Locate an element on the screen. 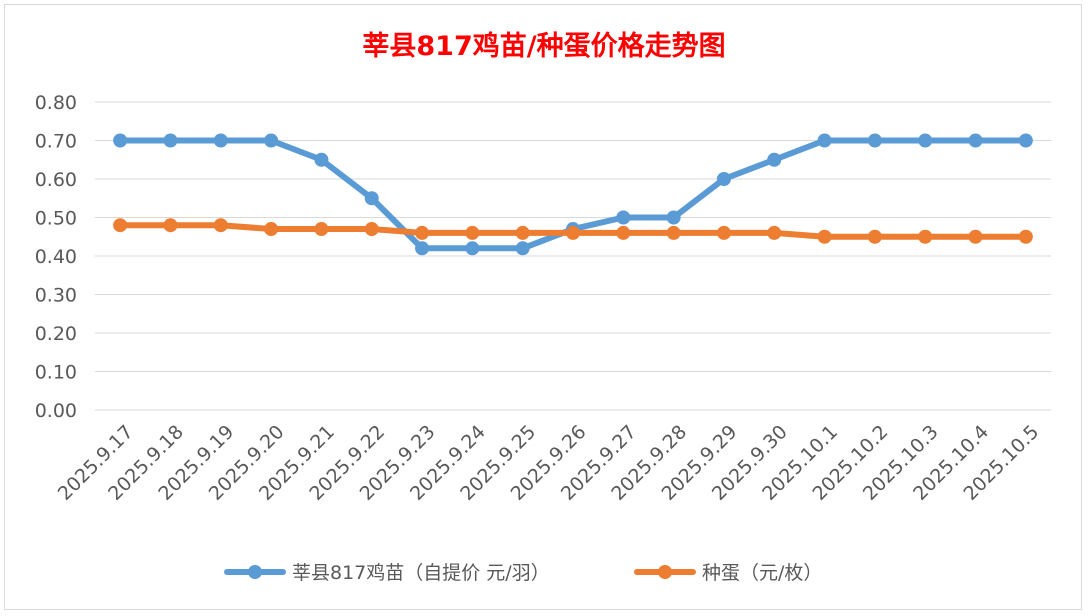 The height and width of the screenshot is (616, 1088). legend-item: 种蛋（元/枚） is located at coordinates (728, 573).